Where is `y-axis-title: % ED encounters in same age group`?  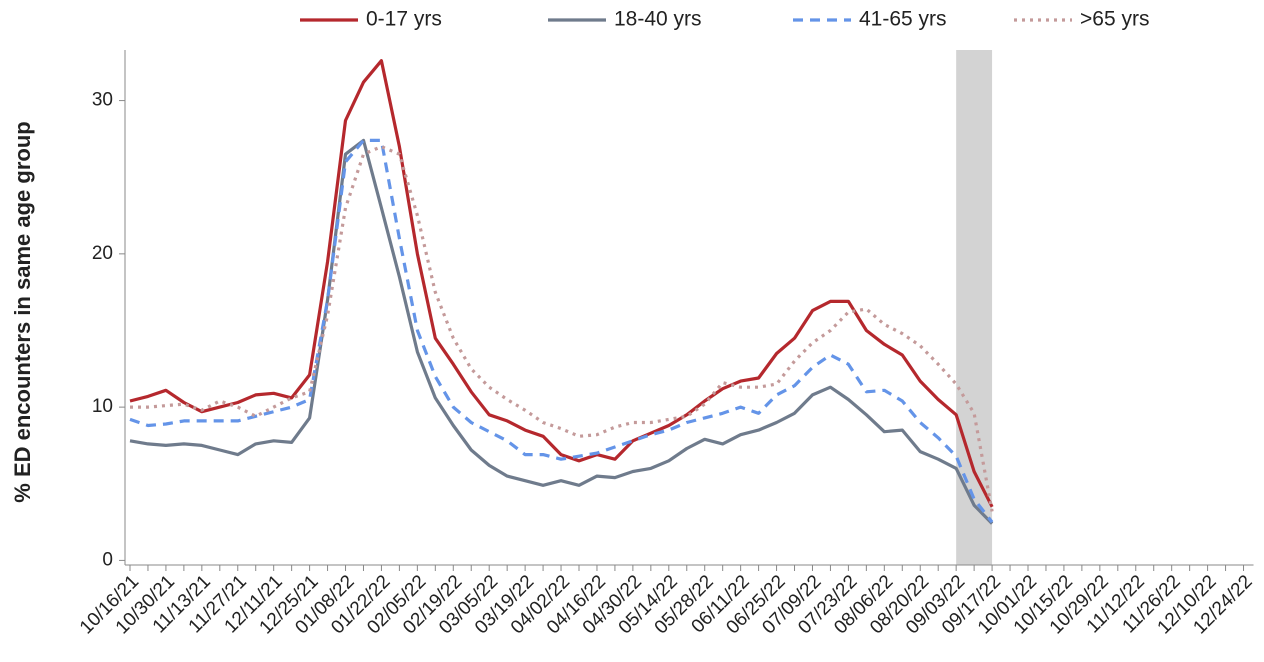 y-axis-title: % ED encounters in same age group is located at coordinates (22, 311).